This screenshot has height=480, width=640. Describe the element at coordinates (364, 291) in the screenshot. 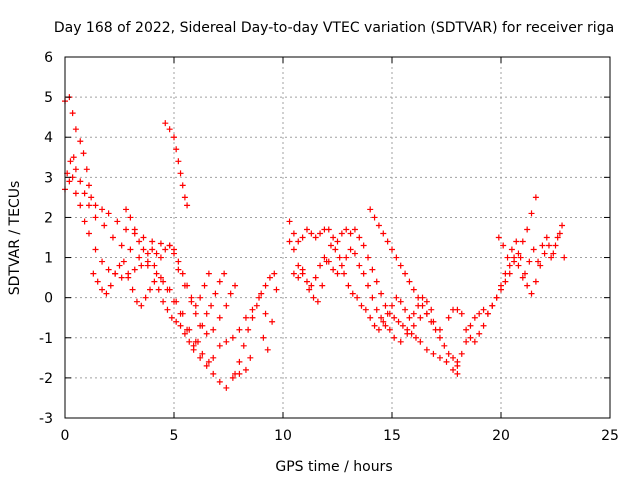

I see `series-trace-i` at that location.